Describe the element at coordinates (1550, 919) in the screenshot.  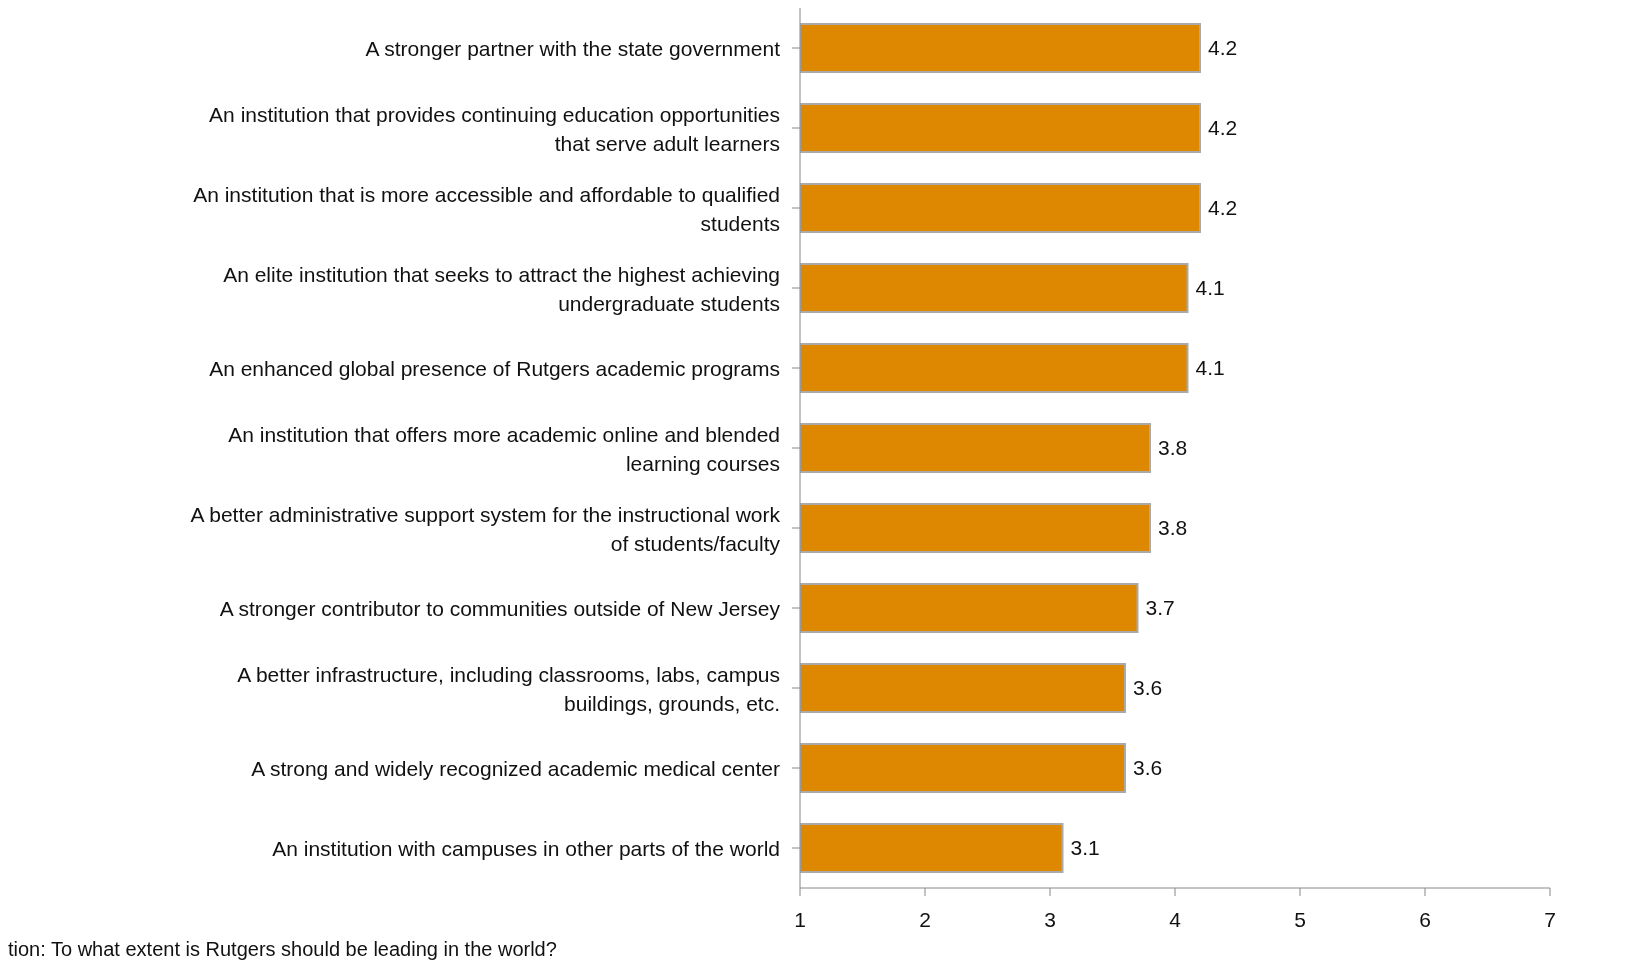
I see `x-tick-label: 7` at that location.